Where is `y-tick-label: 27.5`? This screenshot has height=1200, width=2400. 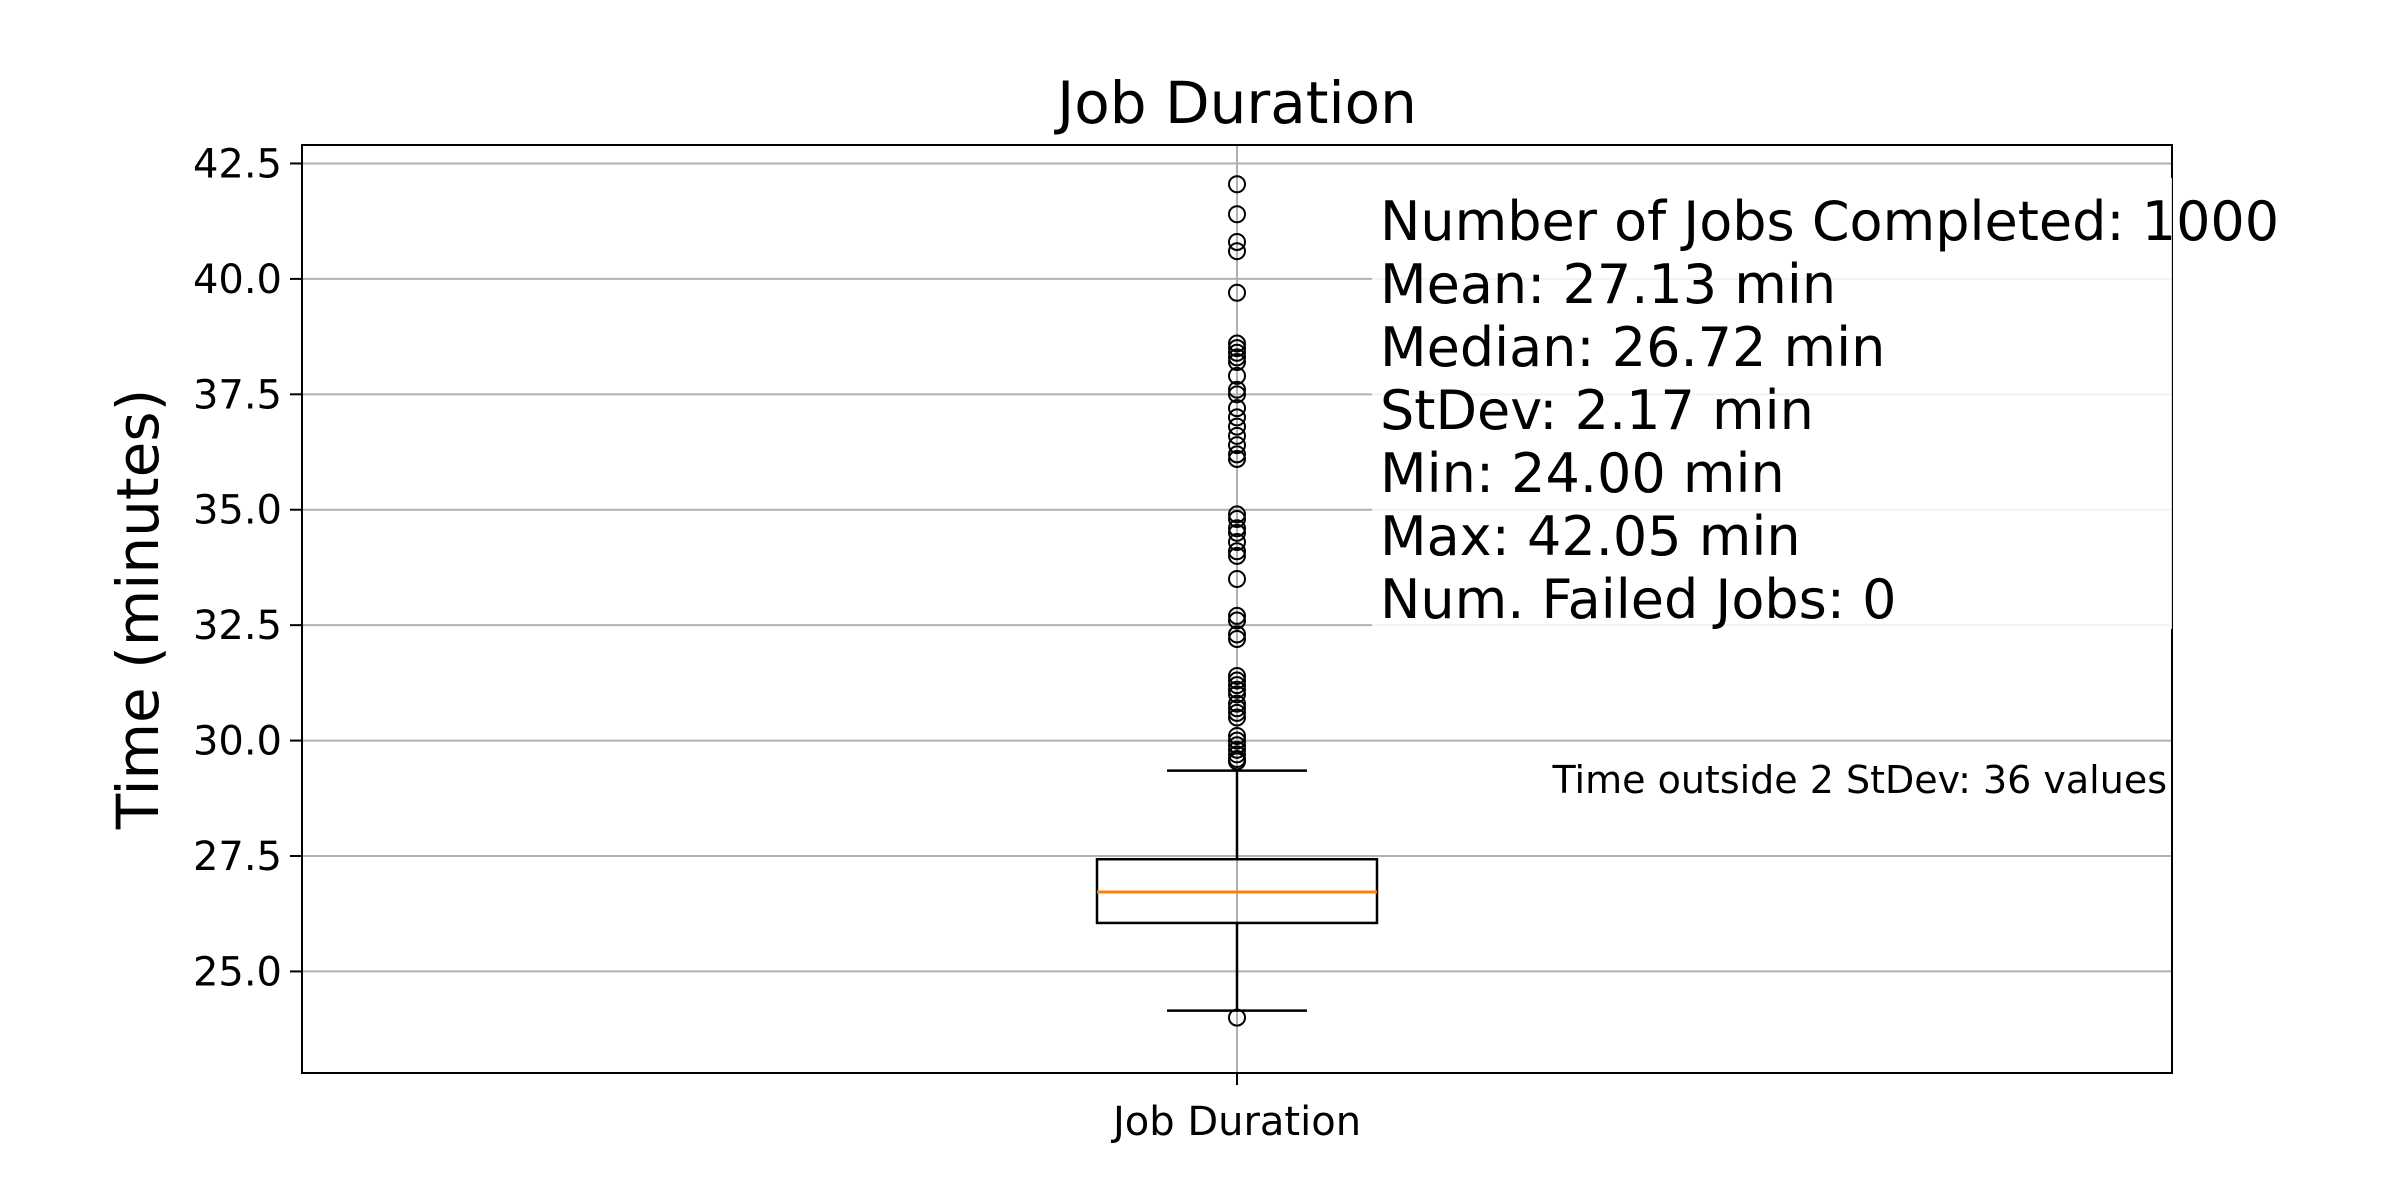
y-tick-label: 27.5 is located at coordinates (237, 857).